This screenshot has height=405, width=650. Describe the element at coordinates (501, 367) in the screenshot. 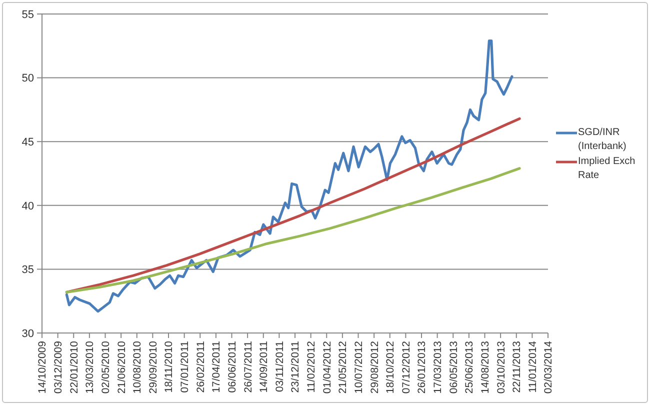

I see `x-tick-label: 03/10/2013` at that location.